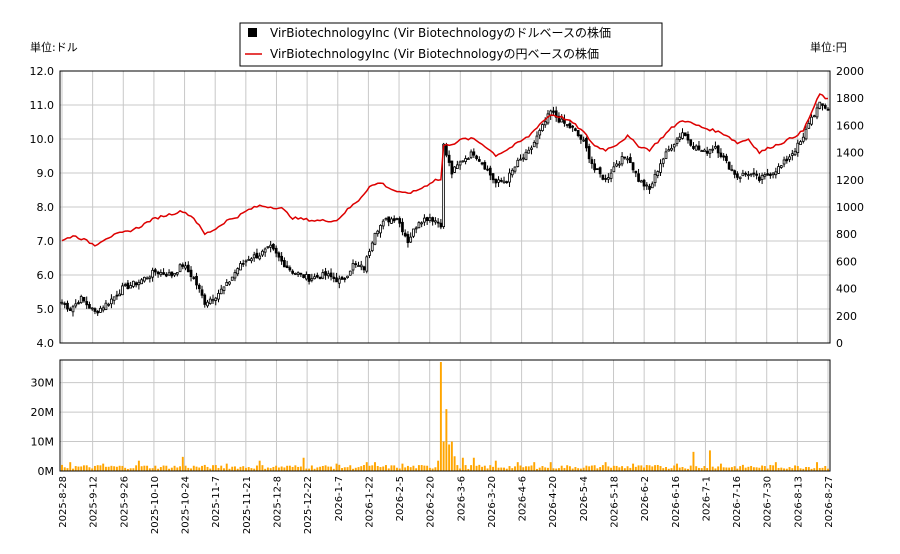 This screenshot has height=554, width=900. What do you see at coordinates (46, 241) in the screenshot?
I see `left-tick-label: 7.0` at bounding box center [46, 241].